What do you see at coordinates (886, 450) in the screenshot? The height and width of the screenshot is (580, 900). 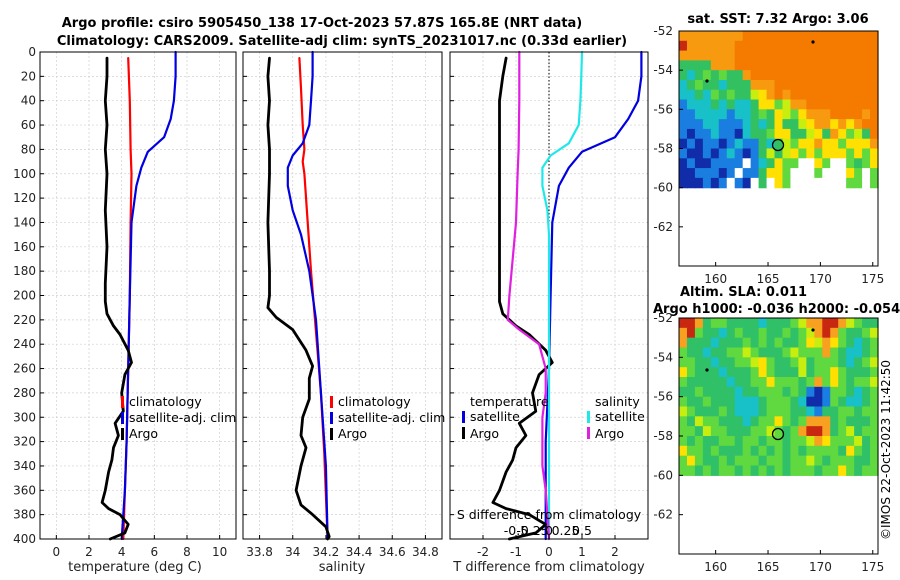 I see `watermark: ©IMOS 22-Oct-2023 11:42:50` at bounding box center [886, 450].